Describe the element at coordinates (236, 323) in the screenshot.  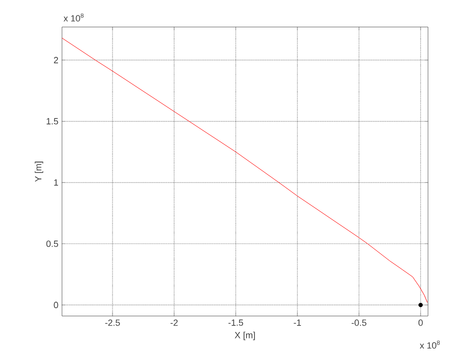
I see `x-tick-label: -1.5` at that location.